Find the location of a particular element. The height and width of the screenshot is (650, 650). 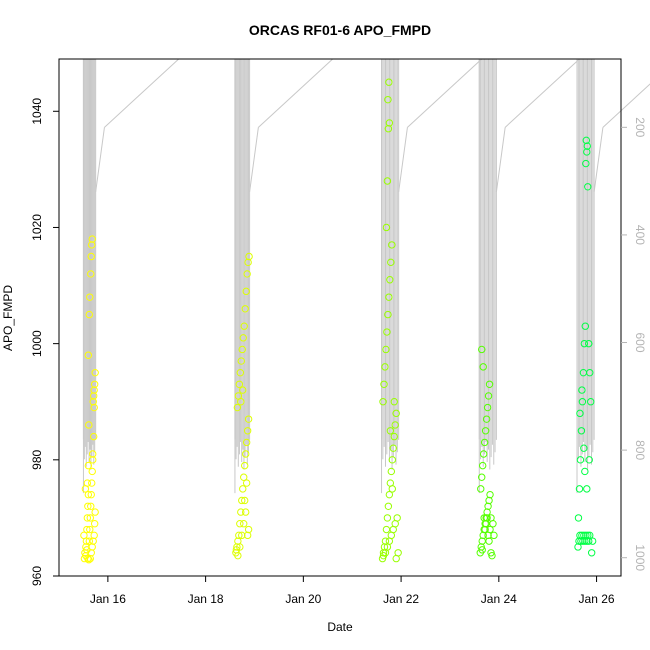

x-tick-label: Jan 20 is located at coordinates (303, 599).